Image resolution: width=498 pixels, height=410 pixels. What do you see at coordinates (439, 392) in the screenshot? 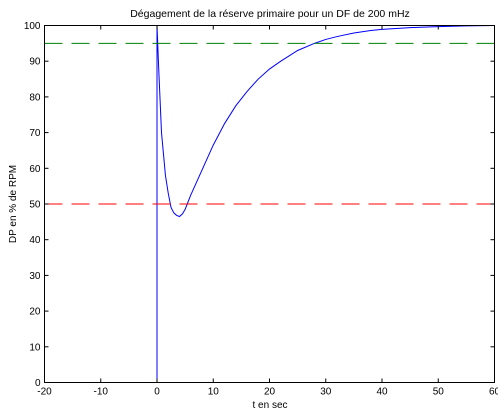
I see `x-tick-label: 50` at bounding box center [439, 392].